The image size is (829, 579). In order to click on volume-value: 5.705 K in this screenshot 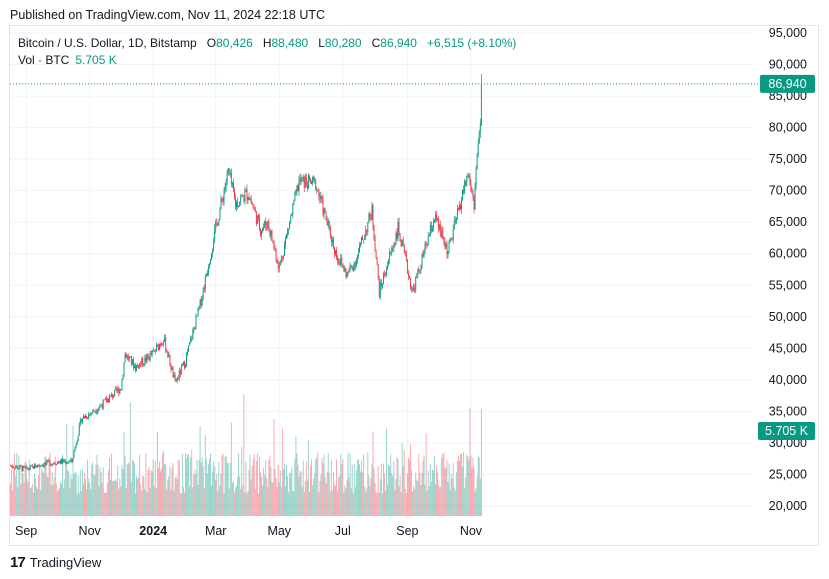, I will do `click(96, 60)`.